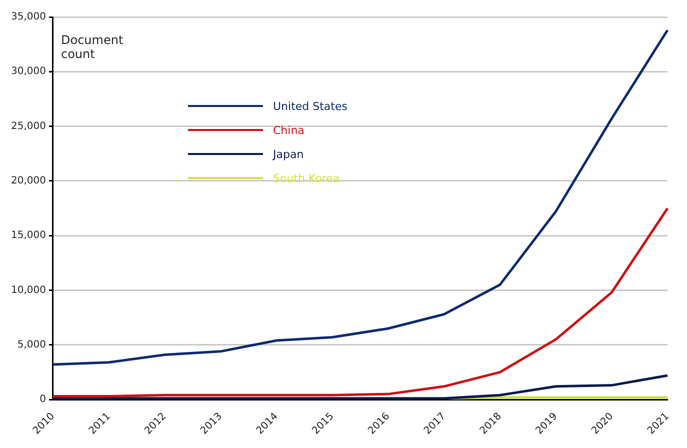 This screenshot has height=448, width=687. What do you see at coordinates (310, 106) in the screenshot?
I see `text: United States` at bounding box center [310, 106].